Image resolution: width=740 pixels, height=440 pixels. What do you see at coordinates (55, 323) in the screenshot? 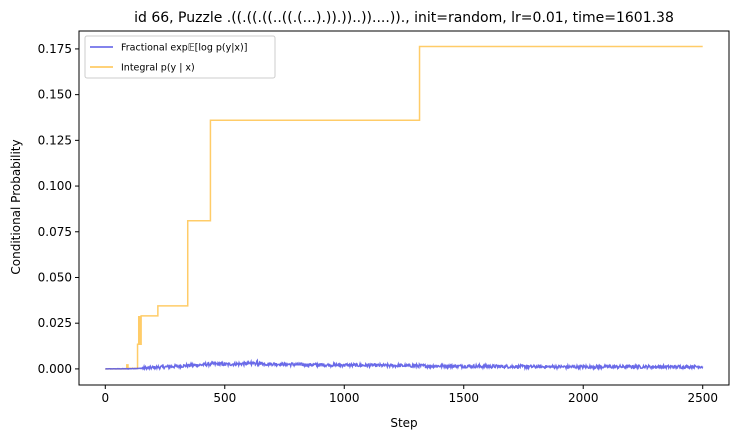
I see `y-tick-label: 0.025` at bounding box center [55, 323].